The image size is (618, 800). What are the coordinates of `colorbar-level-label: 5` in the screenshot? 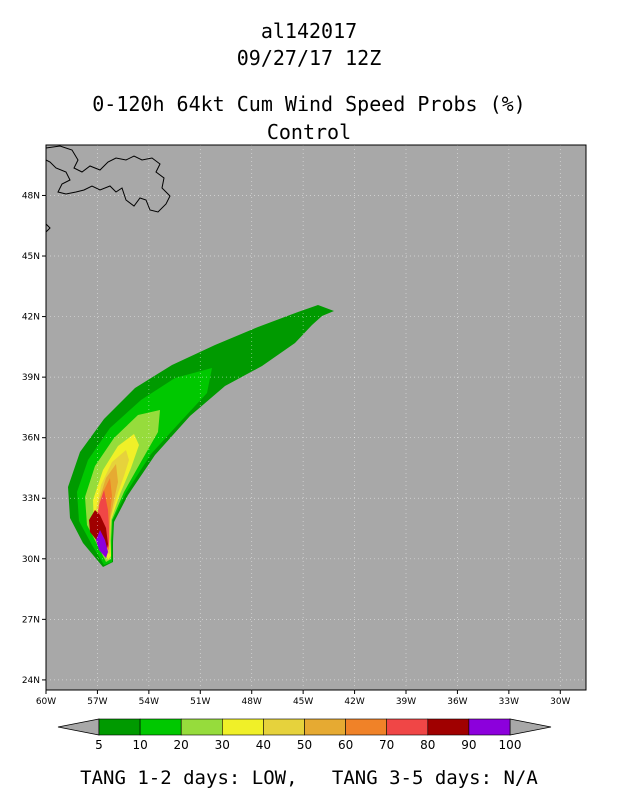 It's located at (99, 745).